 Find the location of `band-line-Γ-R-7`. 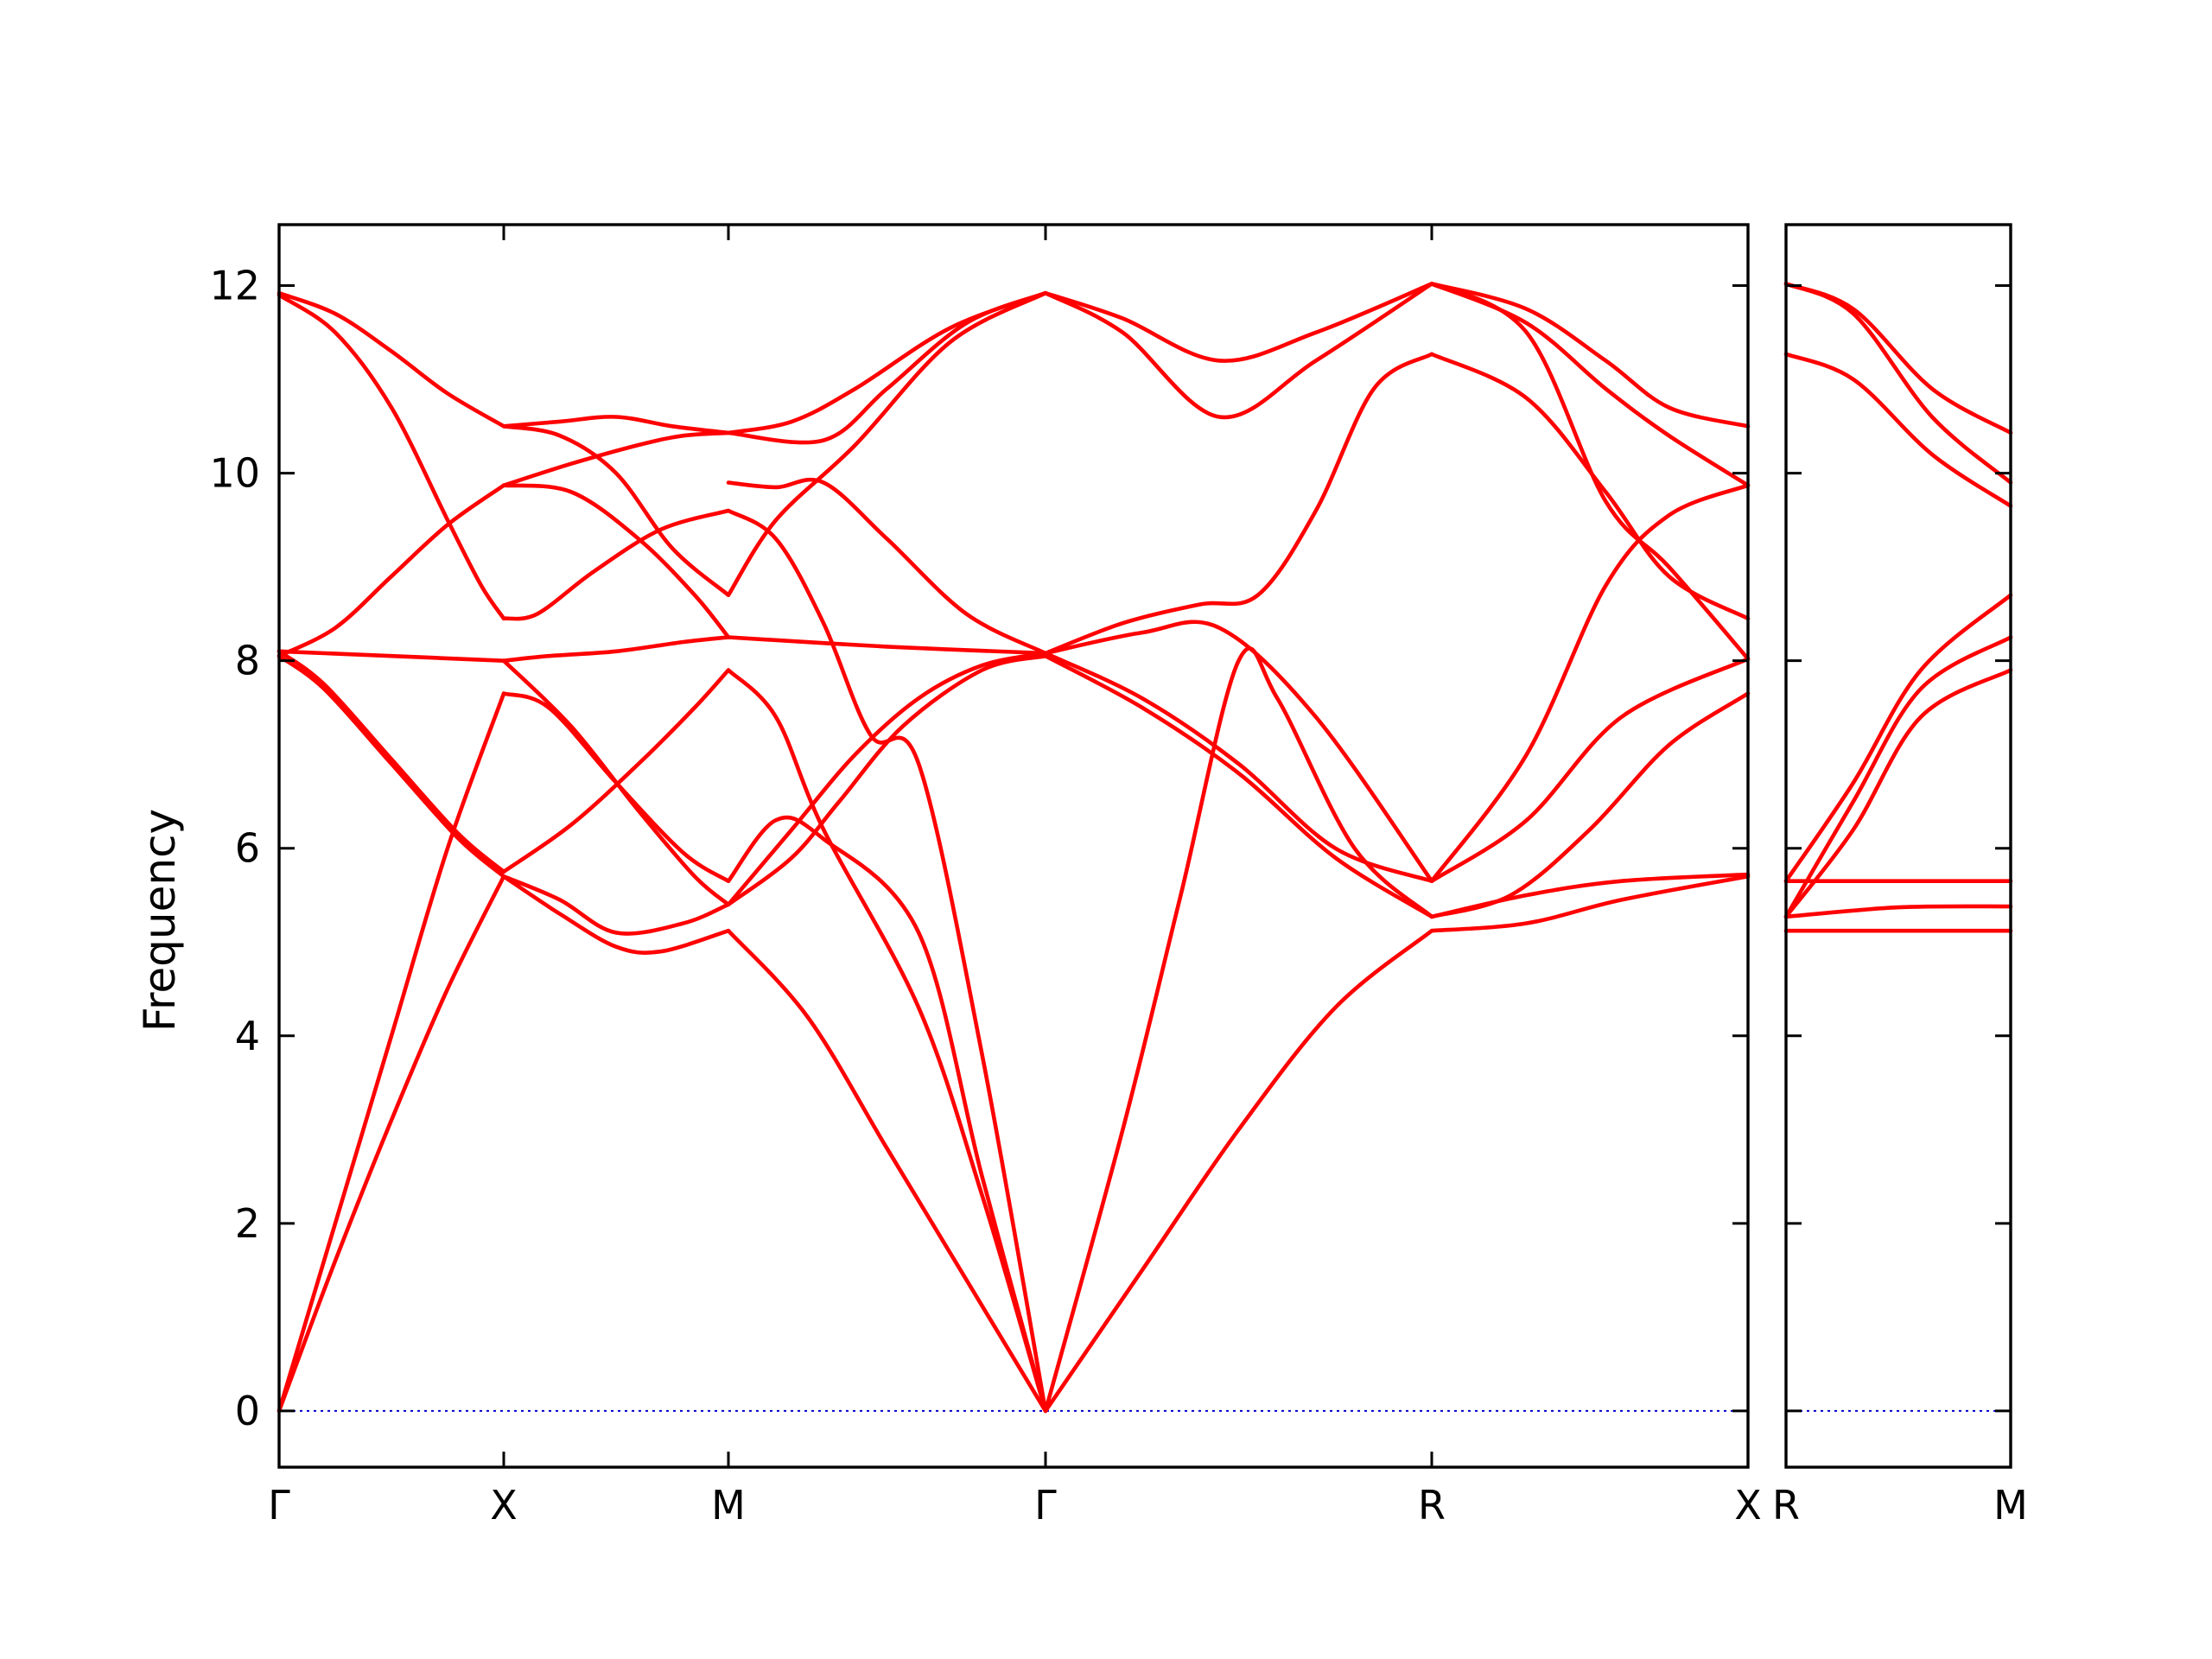

band-line-Γ-R-7 is located at coordinates (1238, 351).